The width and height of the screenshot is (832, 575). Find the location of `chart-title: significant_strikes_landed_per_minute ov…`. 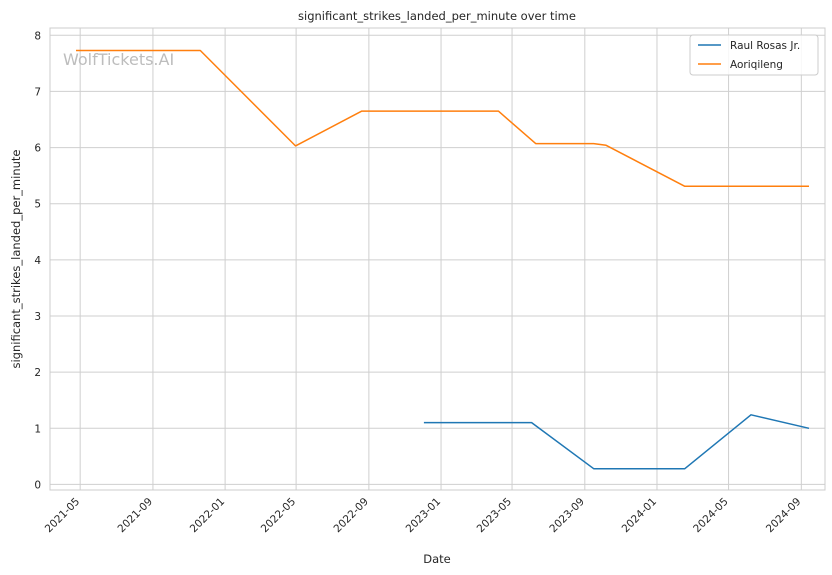

chart-title: significant_strikes_landed_per_minute ov… is located at coordinates (437, 16).